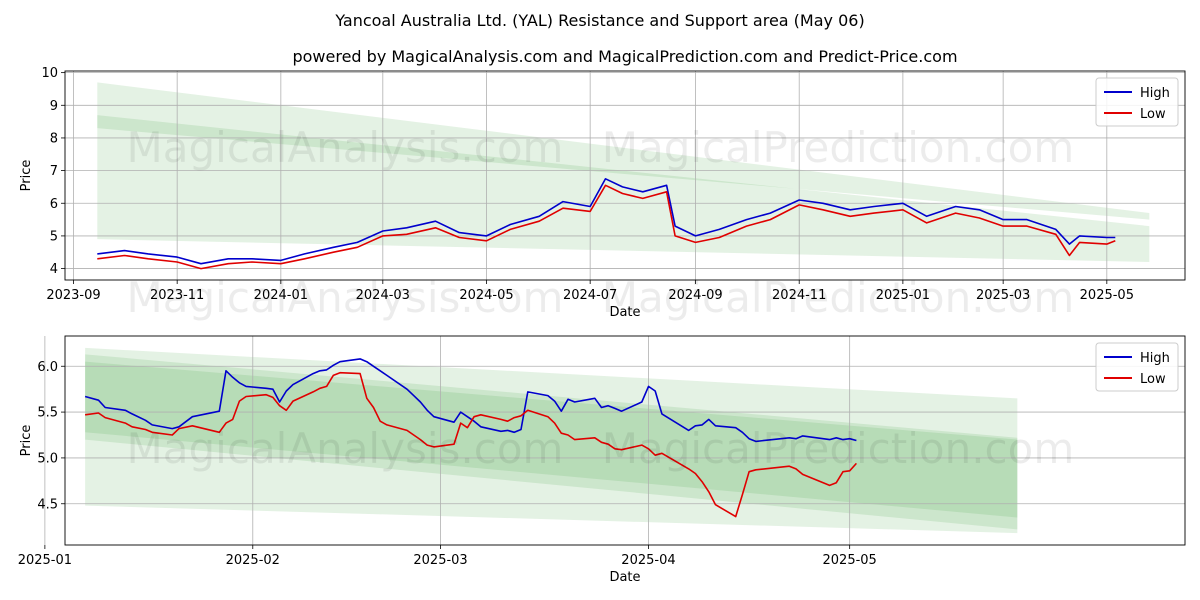  What do you see at coordinates (54, 106) in the screenshot?
I see `y-tick-label: 9` at bounding box center [54, 106].